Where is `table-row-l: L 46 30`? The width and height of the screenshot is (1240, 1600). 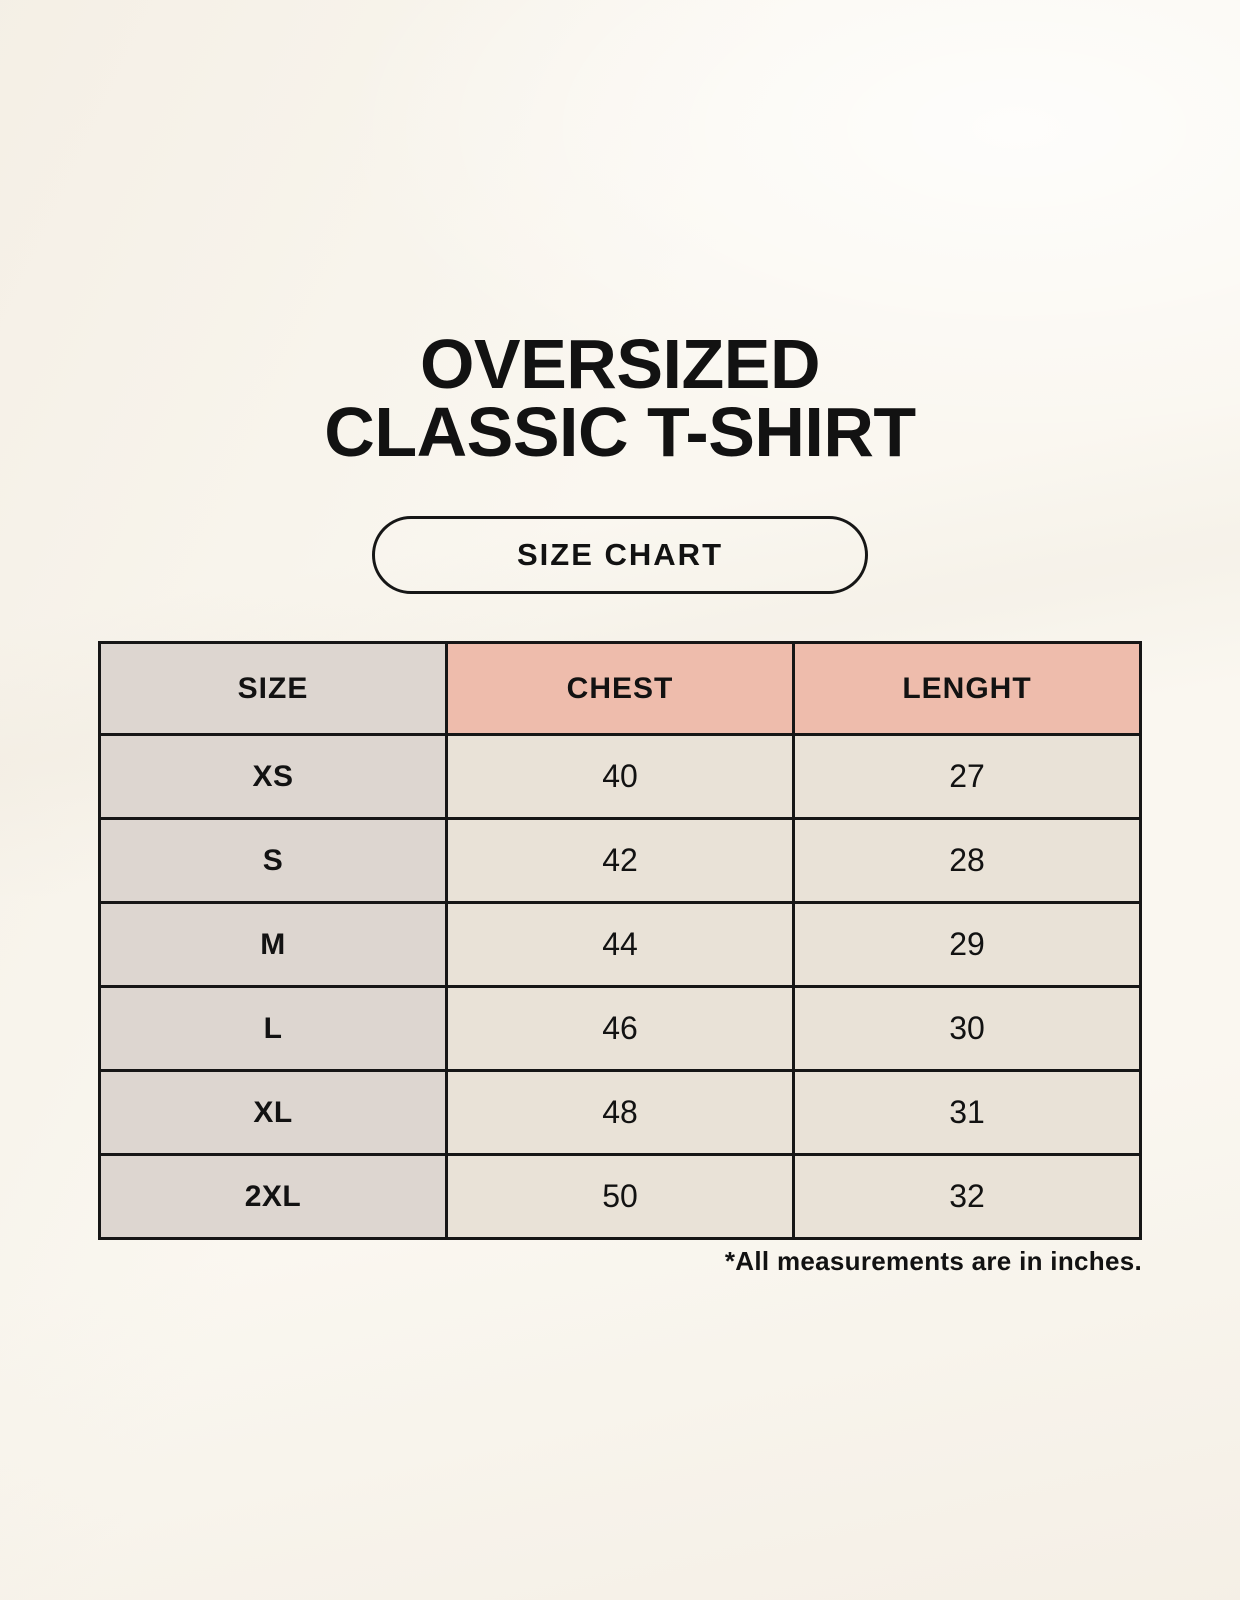 table-row-l: L 46 30 is located at coordinates (620, 1028).